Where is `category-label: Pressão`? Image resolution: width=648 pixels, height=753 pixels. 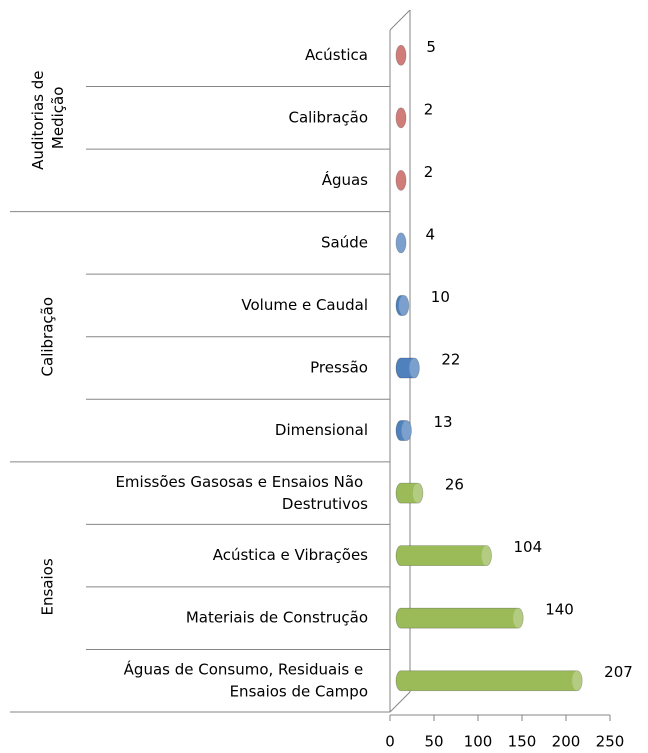
category-label: Pressão is located at coordinates (339, 368).